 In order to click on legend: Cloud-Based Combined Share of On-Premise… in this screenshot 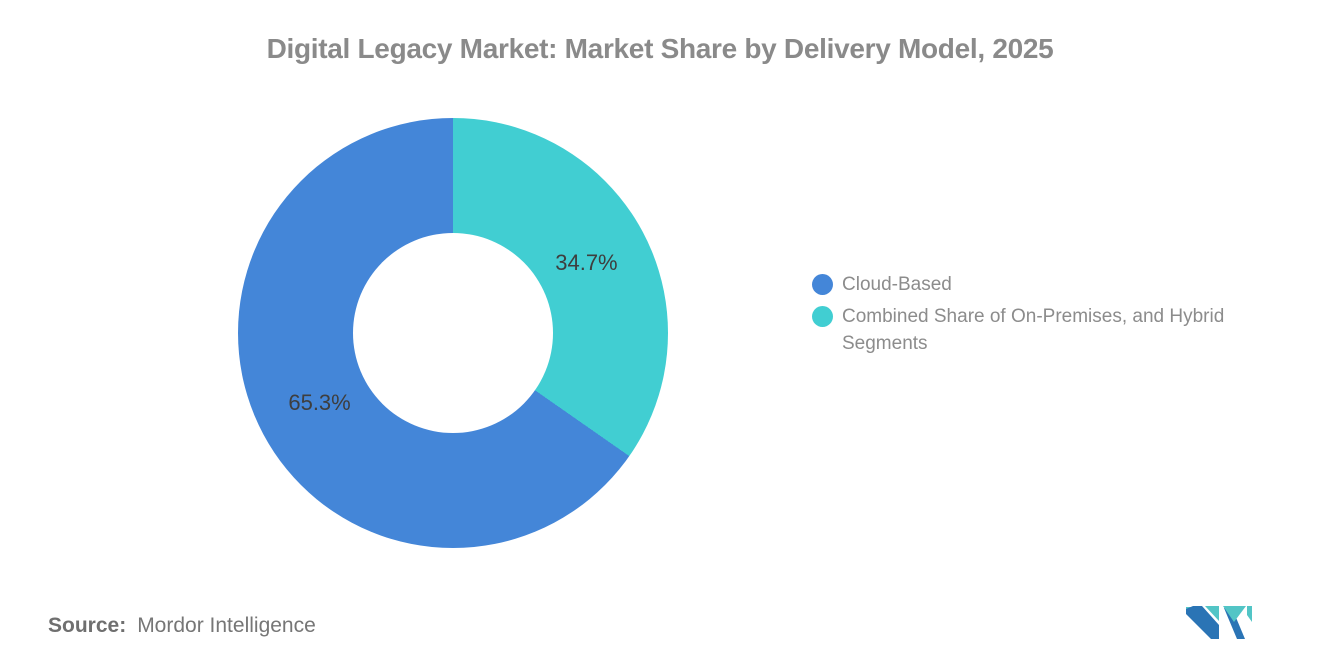, I will do `click(1042, 314)`.